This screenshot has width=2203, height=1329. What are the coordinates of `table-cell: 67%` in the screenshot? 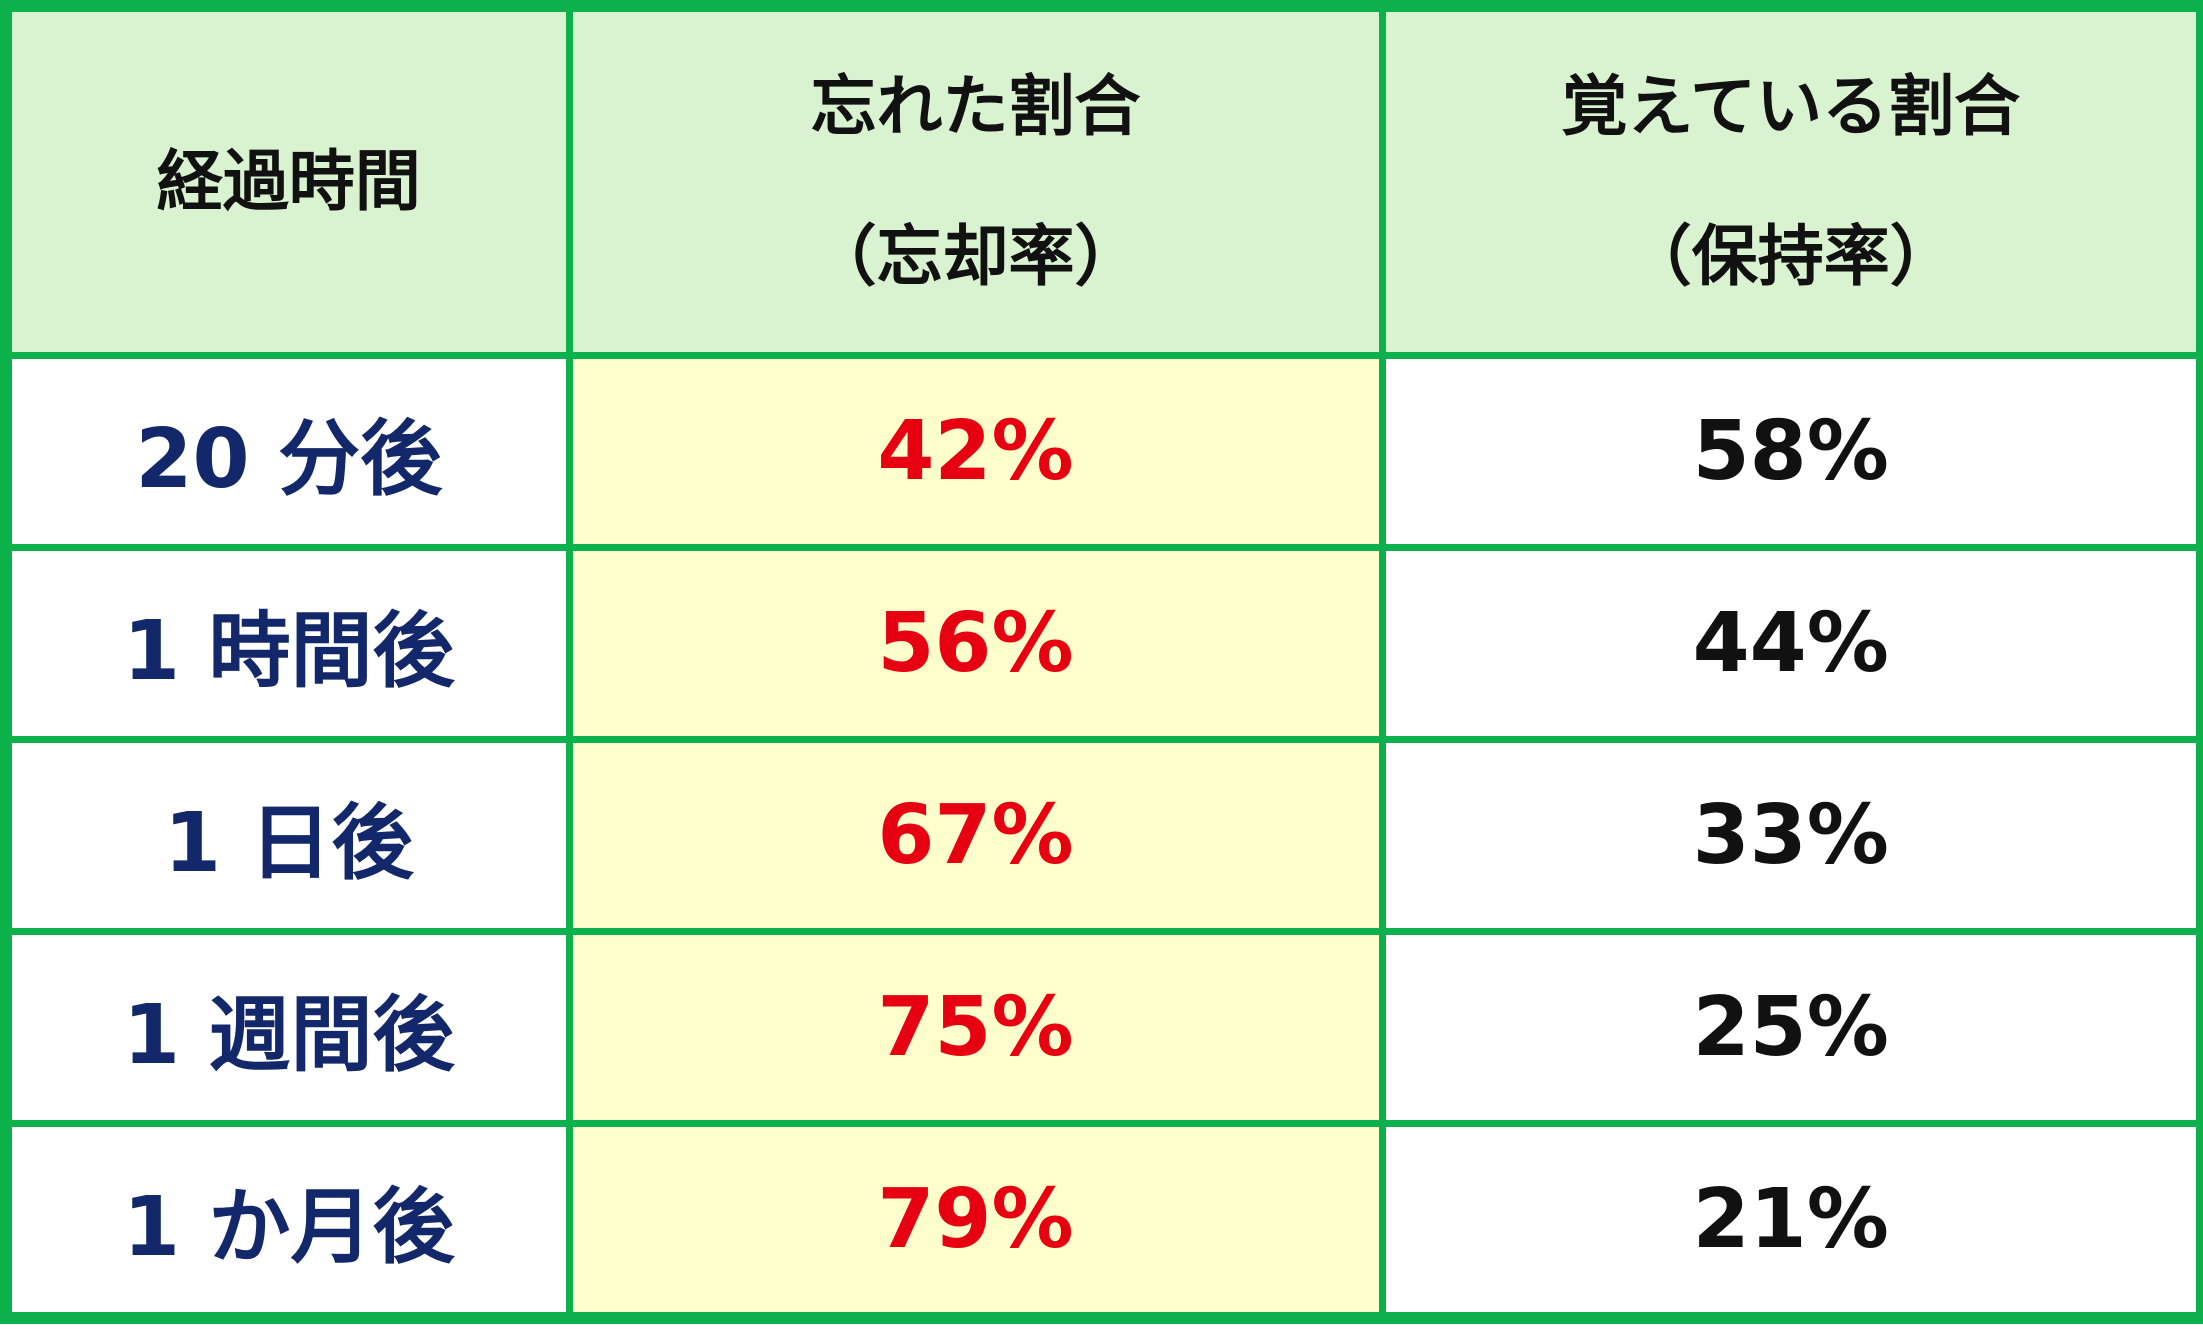 It's located at (975, 835).